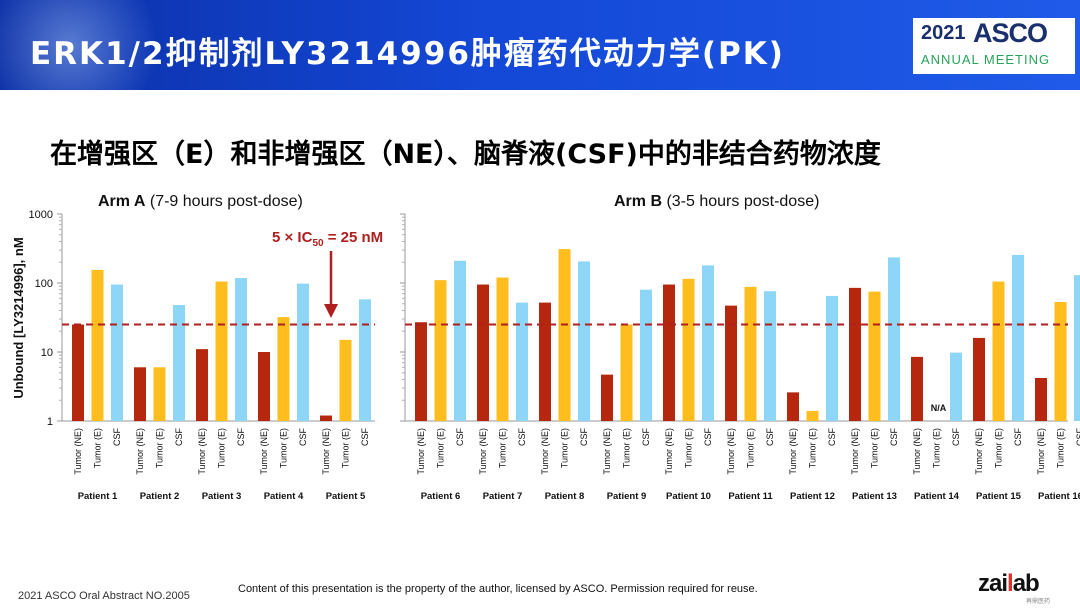  I want to click on patient-label: Patient 3, so click(222, 496).